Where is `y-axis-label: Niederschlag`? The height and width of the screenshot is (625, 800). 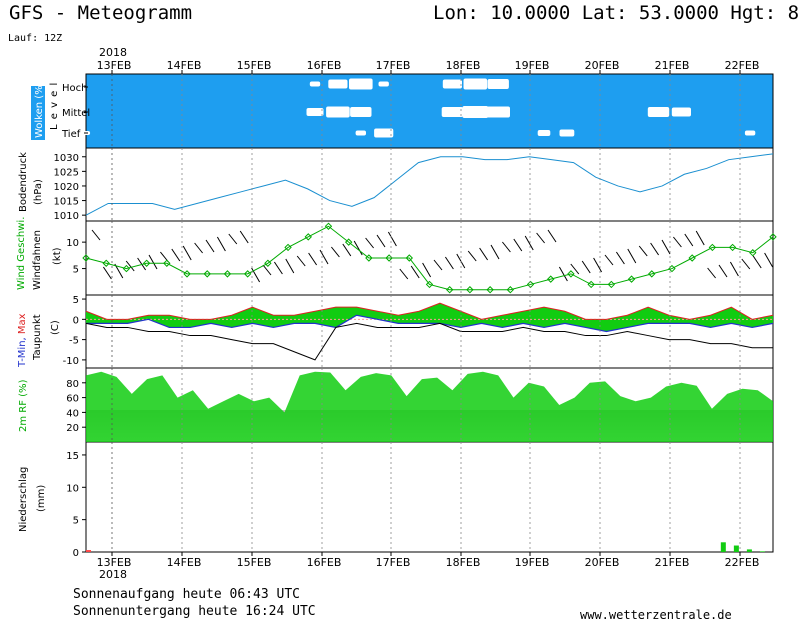
y-axis-label: Niederschlag is located at coordinates (23, 499).